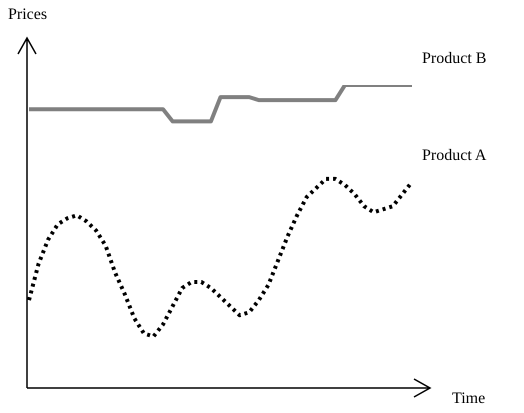 The image size is (524, 413). Describe the element at coordinates (469, 399) in the screenshot. I see `x-axis-title: Time` at that location.